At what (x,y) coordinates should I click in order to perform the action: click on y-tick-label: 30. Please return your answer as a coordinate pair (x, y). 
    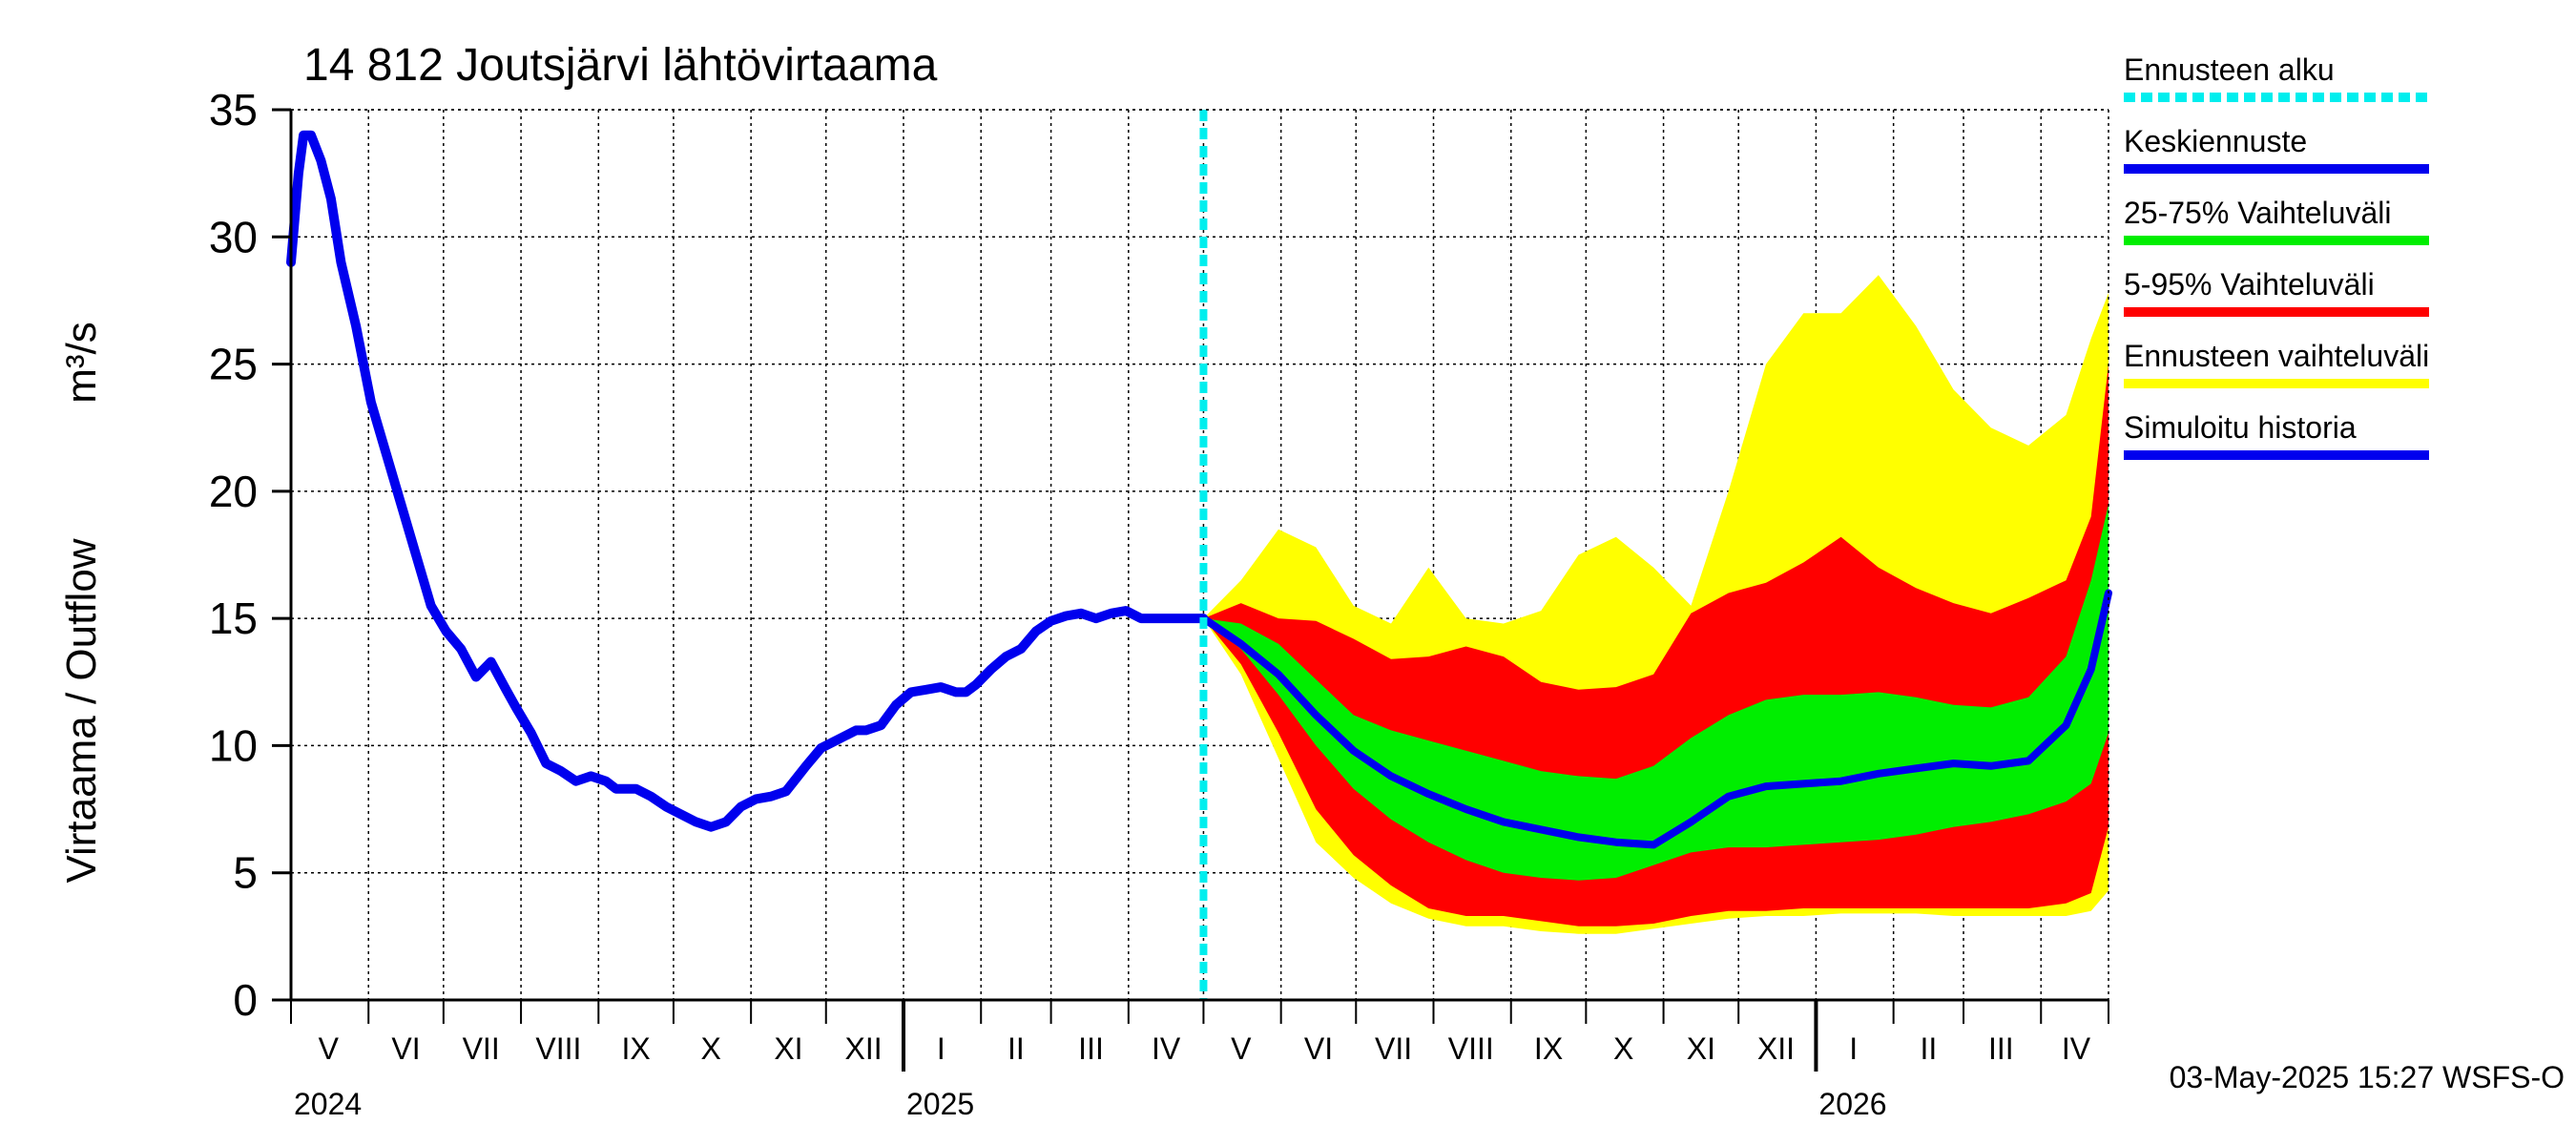
    Looking at the image, I should click on (233, 237).